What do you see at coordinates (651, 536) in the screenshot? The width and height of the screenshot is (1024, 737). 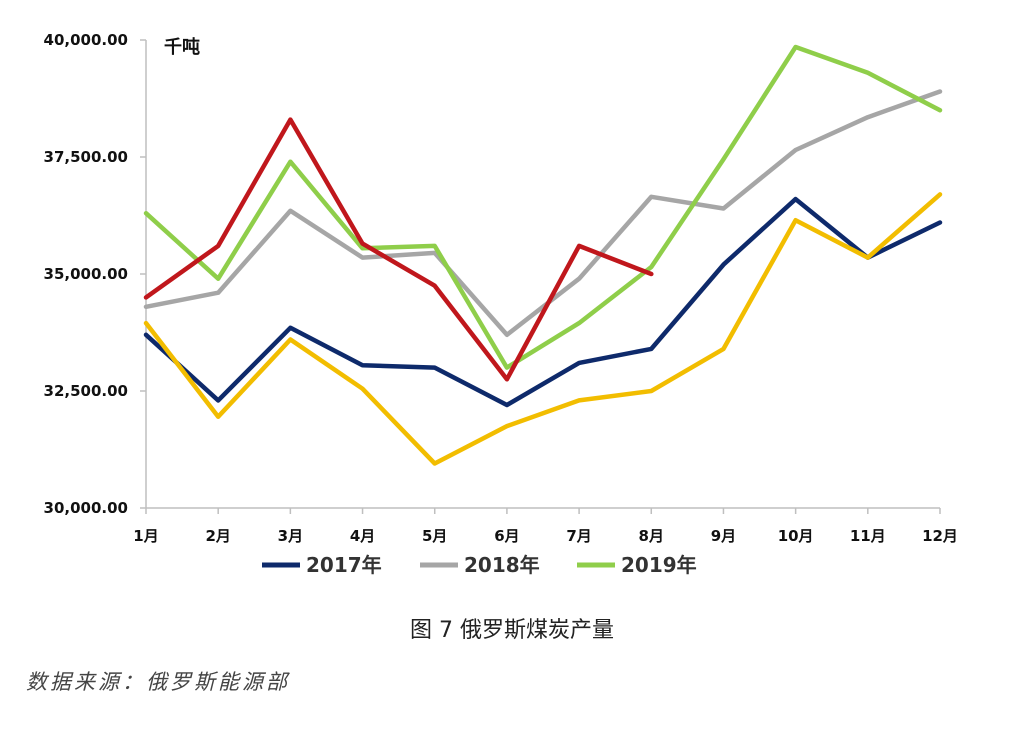 I see `x-tick-label: 8月` at bounding box center [651, 536].